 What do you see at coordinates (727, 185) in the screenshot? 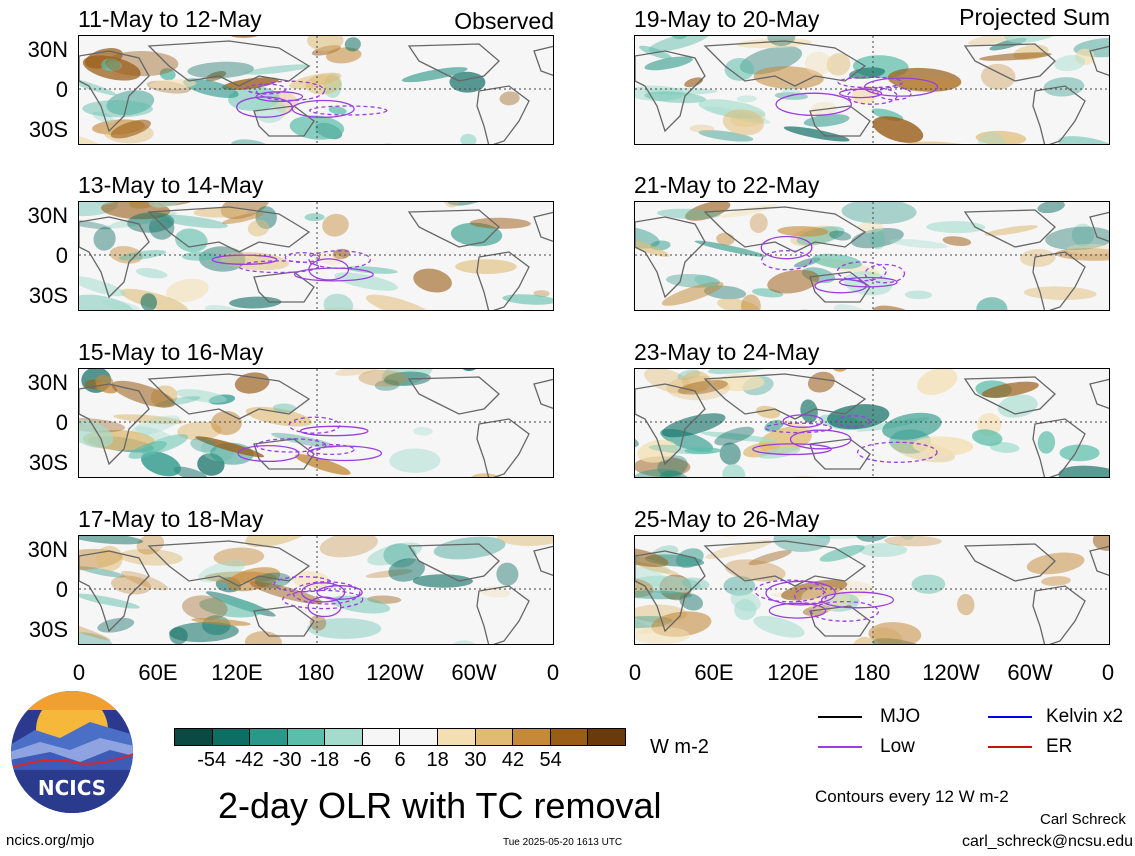
I see `panel-title: 21-May to 22-May` at bounding box center [727, 185].